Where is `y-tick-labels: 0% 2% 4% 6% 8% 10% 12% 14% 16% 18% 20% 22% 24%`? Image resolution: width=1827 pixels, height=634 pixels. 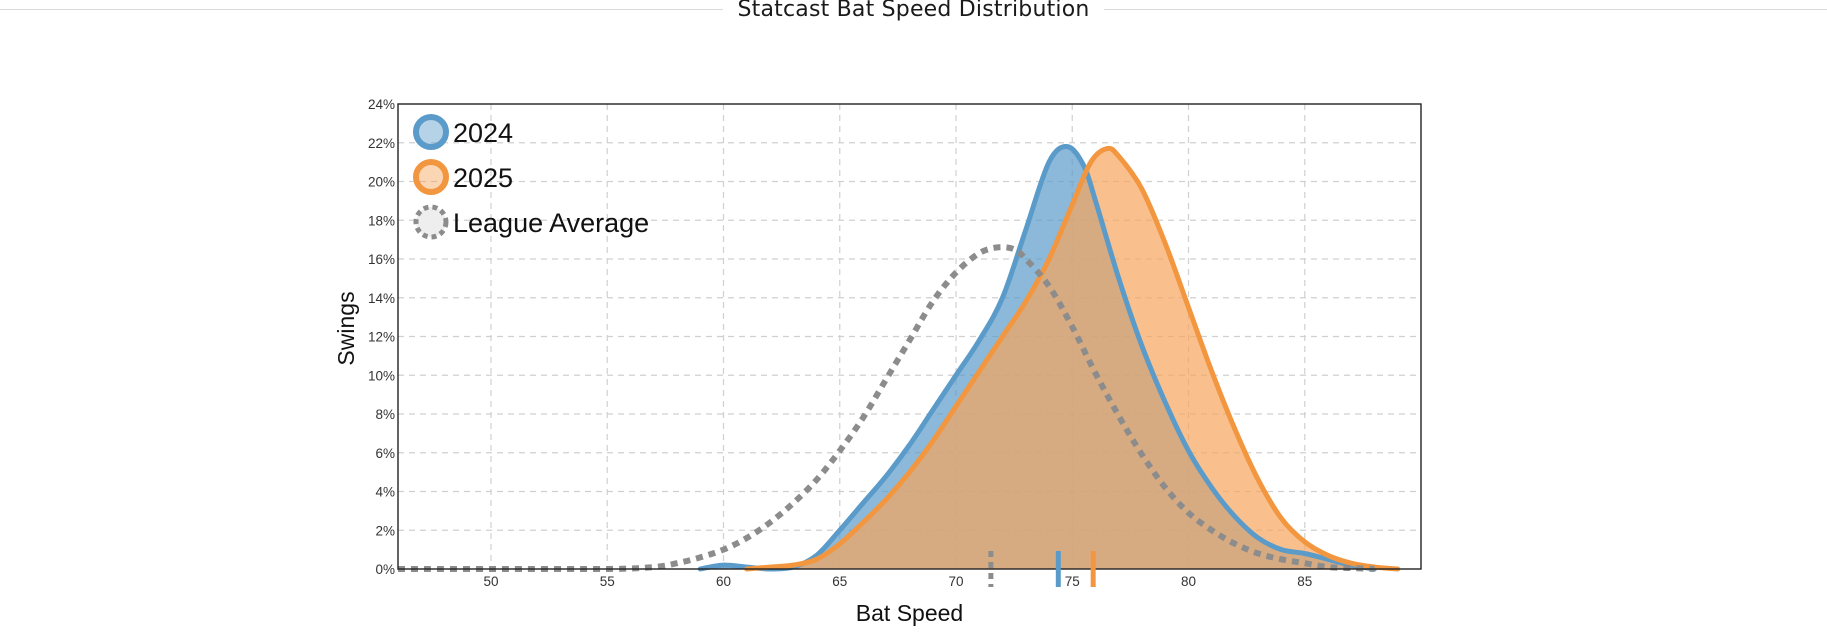
y-tick-labels: 0% 2% 4% 6% 8% 10% 12% 14% 16% 18% 20% 22% 24% is located at coordinates (381, 337).